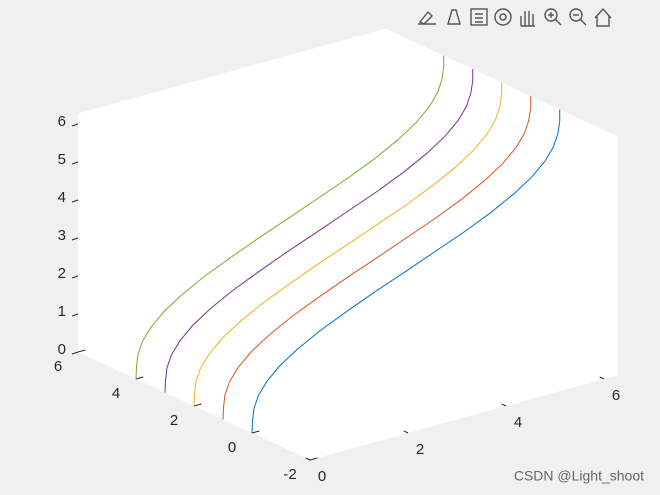 The height and width of the screenshot is (495, 660). I want to click on z-tick-label: 5, so click(62, 159).